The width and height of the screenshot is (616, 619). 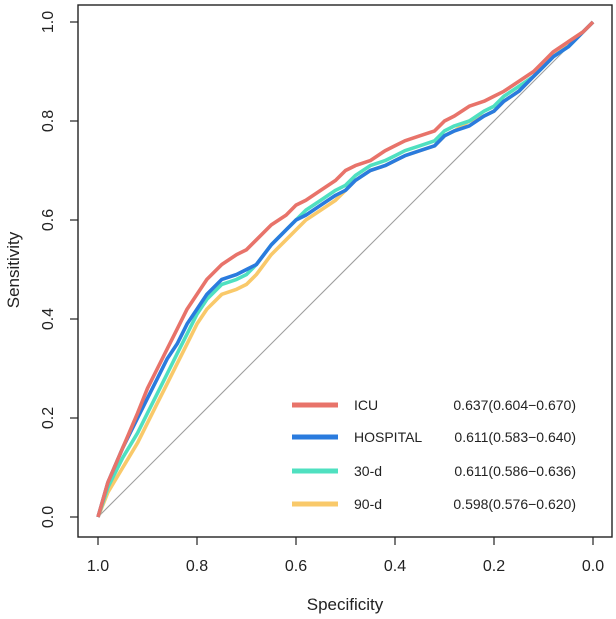 What do you see at coordinates (345, 556) in the screenshot?
I see `x-axis: 1.0 0.8 0.6 0.4 0.2 0.0` at bounding box center [345, 556].